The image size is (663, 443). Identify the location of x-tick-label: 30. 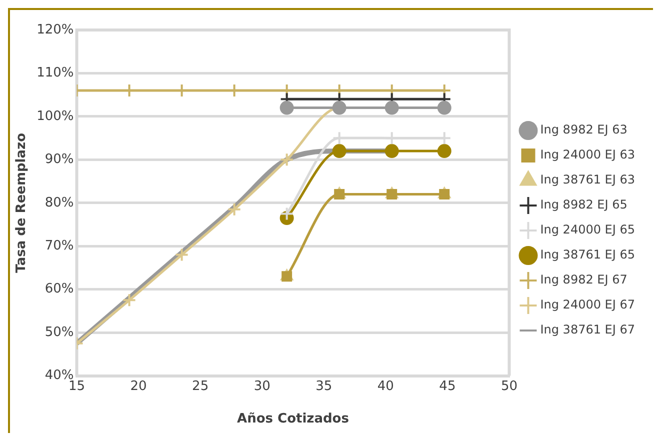
(262, 386).